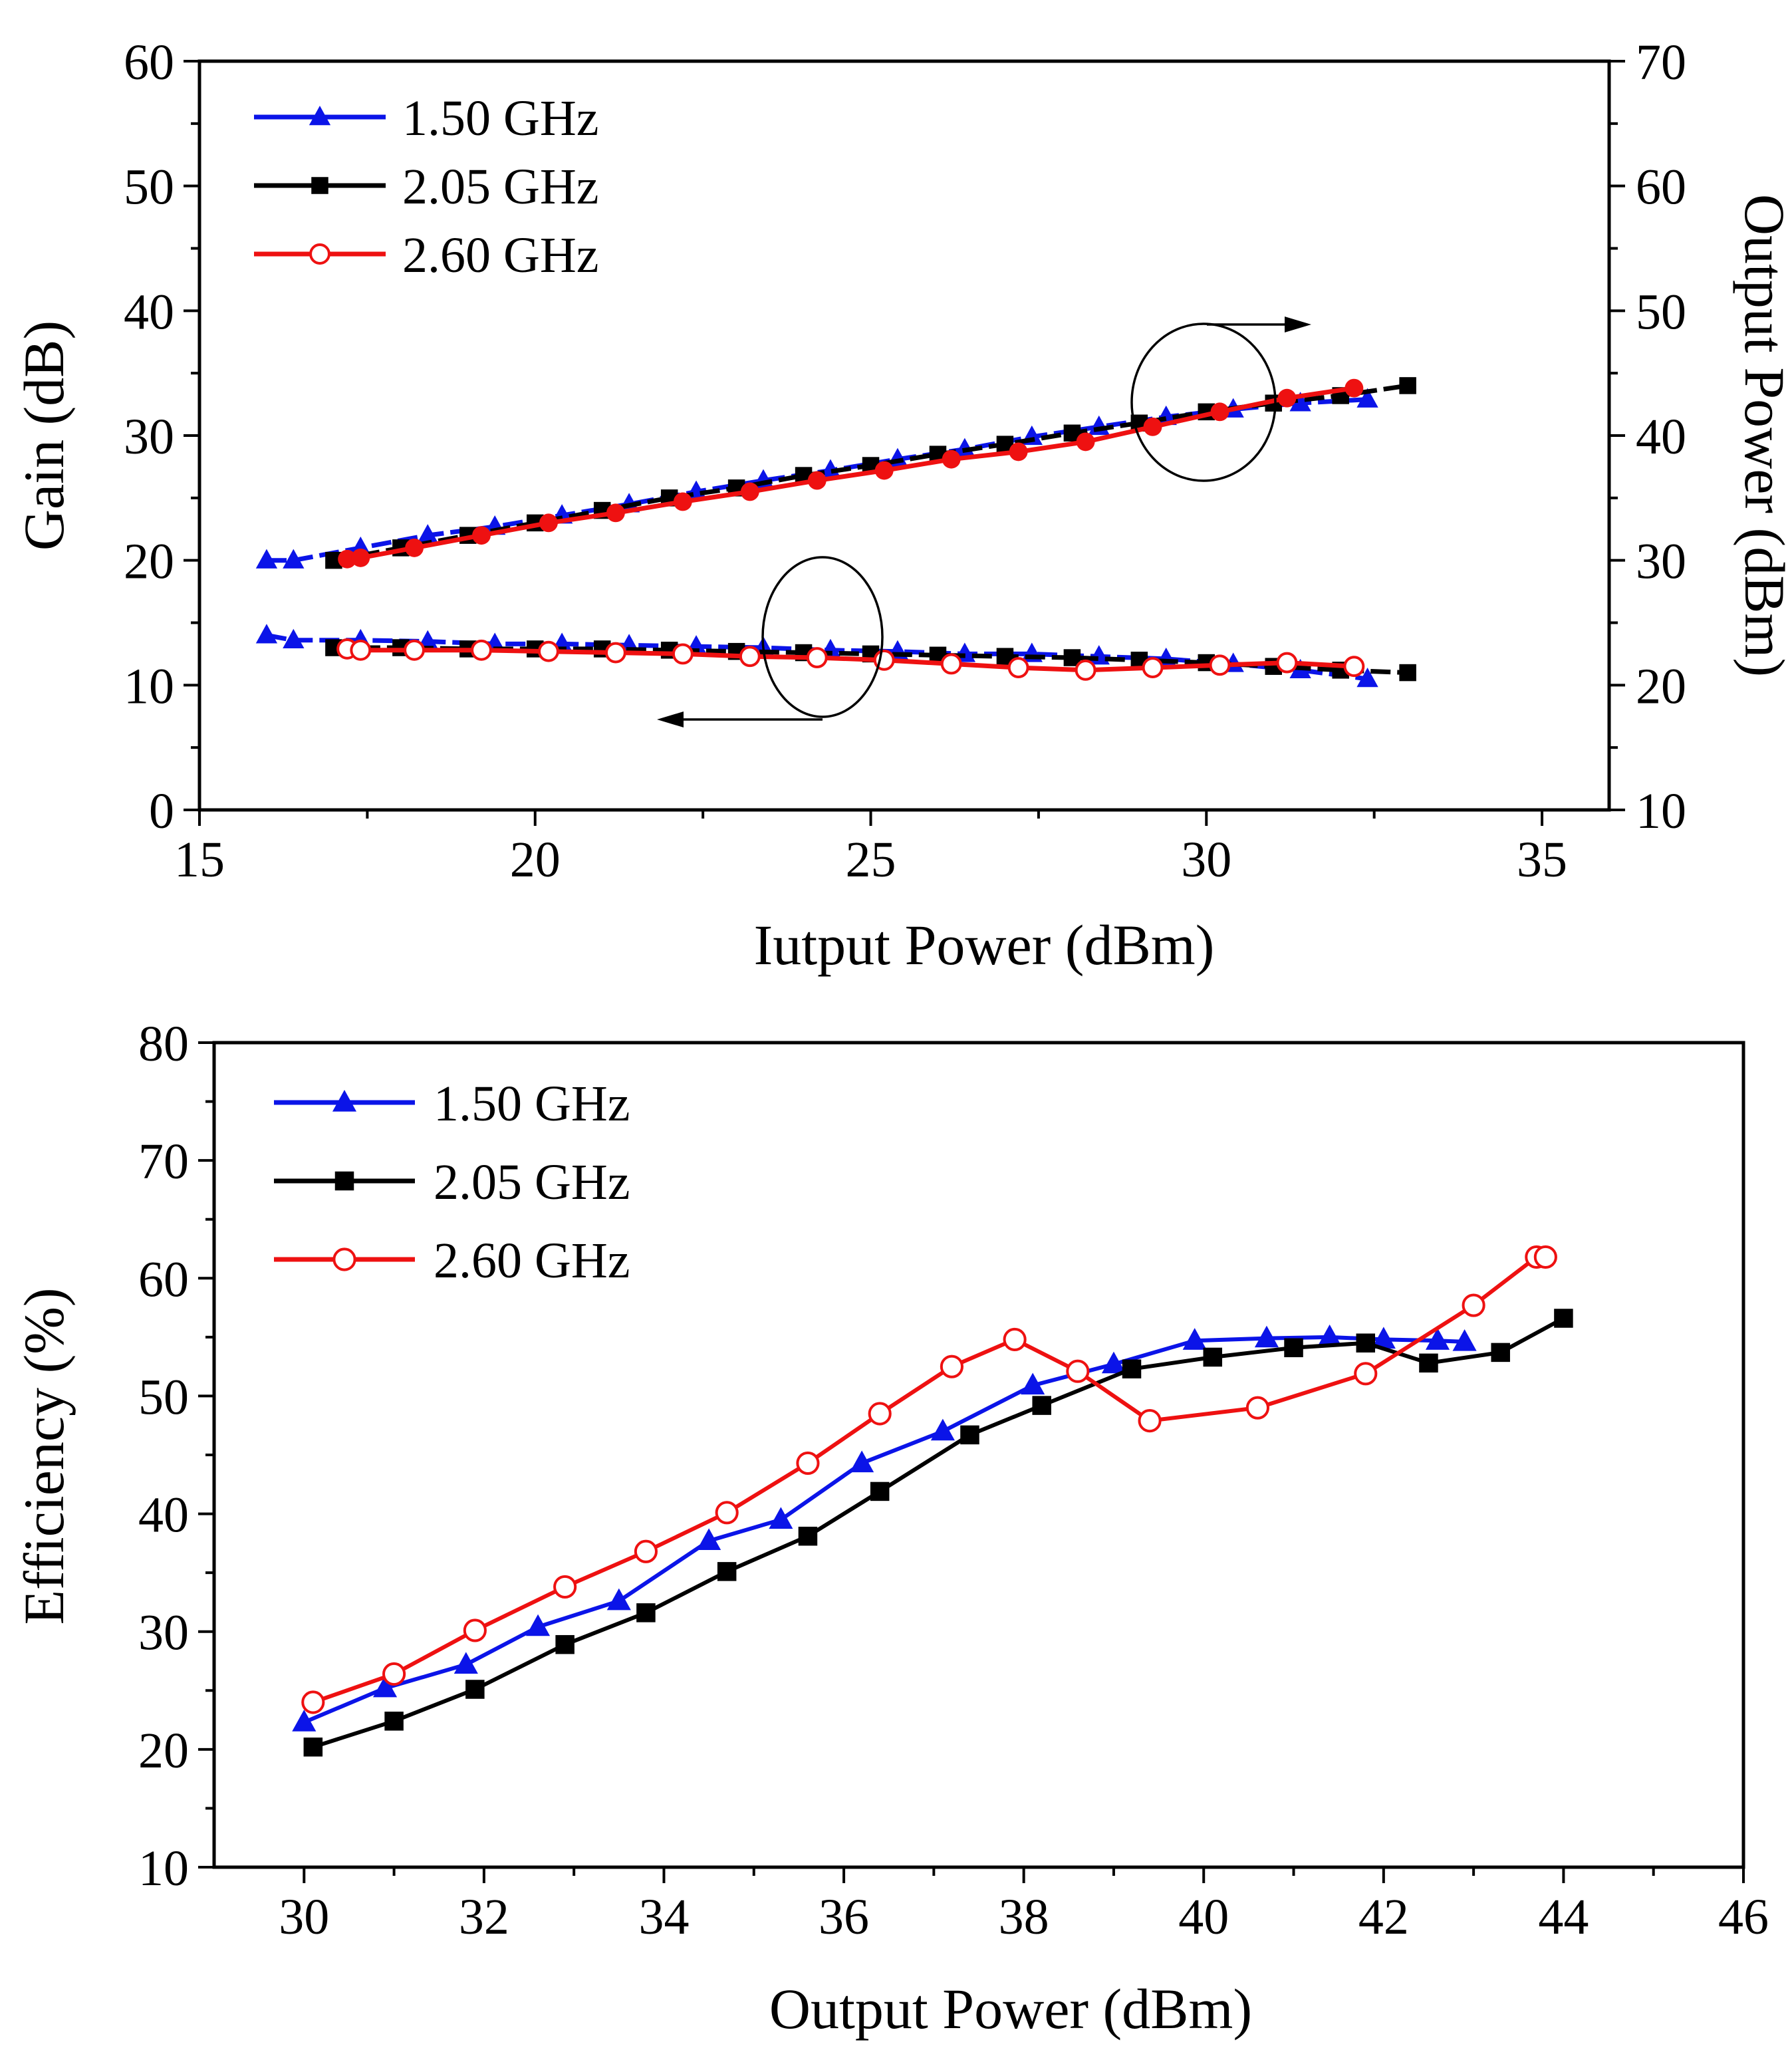 Image resolution: width=1792 pixels, height=2068 pixels. I want to click on legend-item: 2.05 GHz, so click(452, 1182).